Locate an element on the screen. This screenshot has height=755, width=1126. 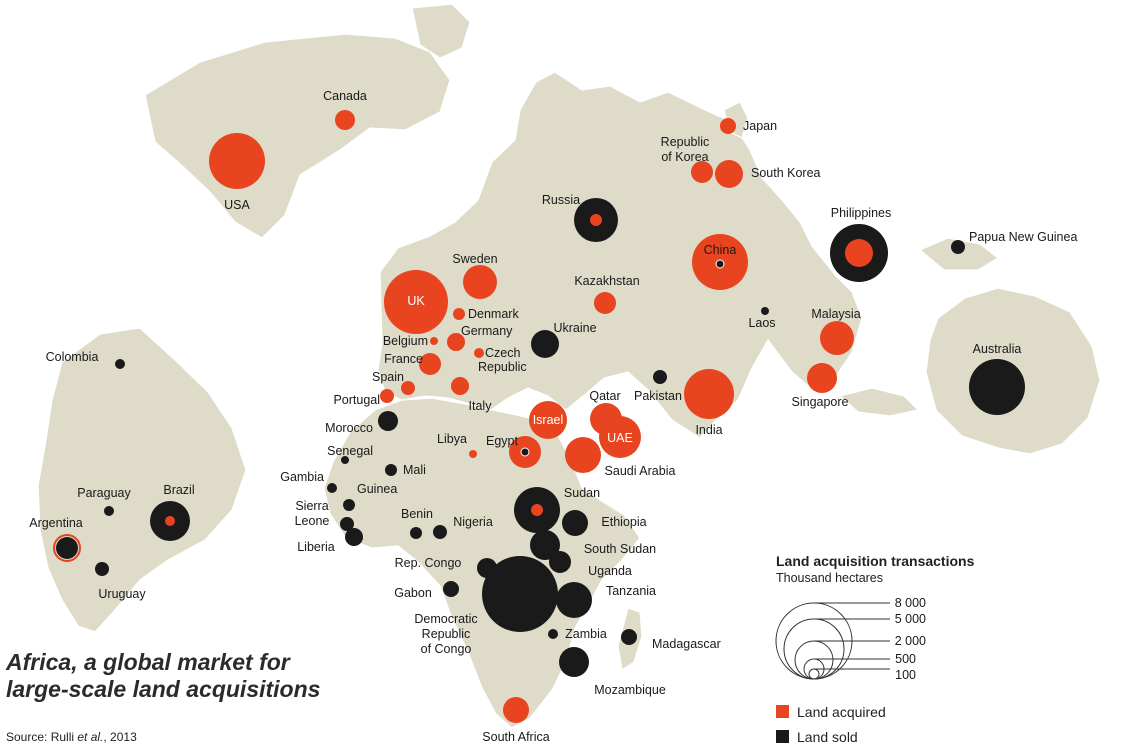
symbol-acquired-portugal is located at coordinates (387, 396).